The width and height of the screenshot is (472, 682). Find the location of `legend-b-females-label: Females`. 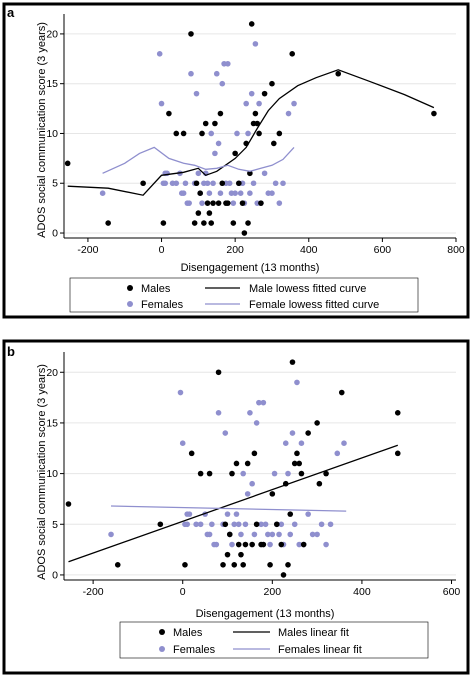

legend-b-females-label: Females is located at coordinates (194, 650).